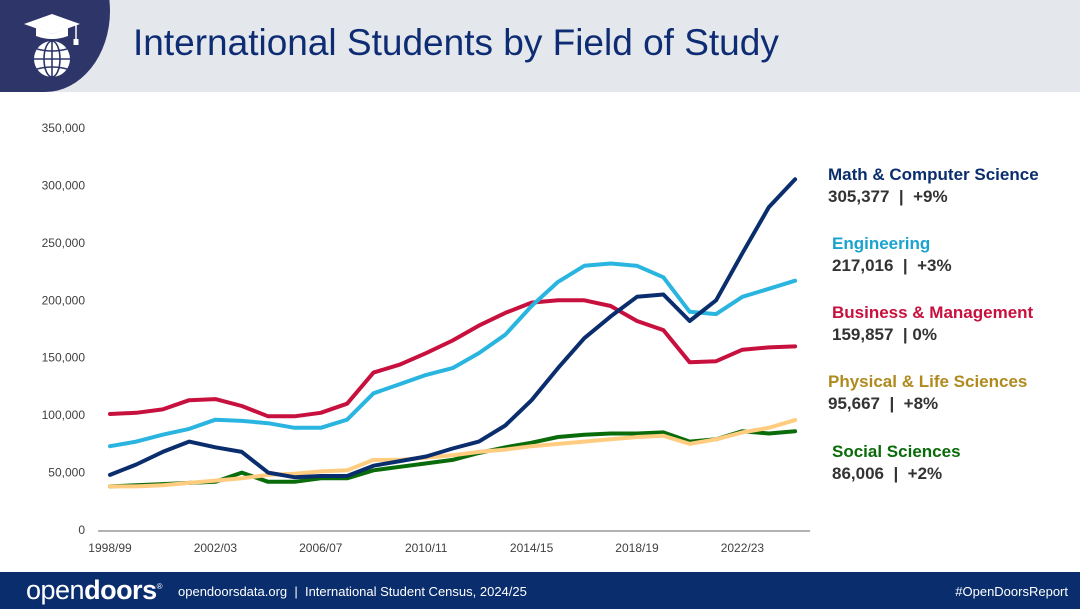  Describe the element at coordinates (64, 243) in the screenshot. I see `y-tick-label: 250,000` at that location.